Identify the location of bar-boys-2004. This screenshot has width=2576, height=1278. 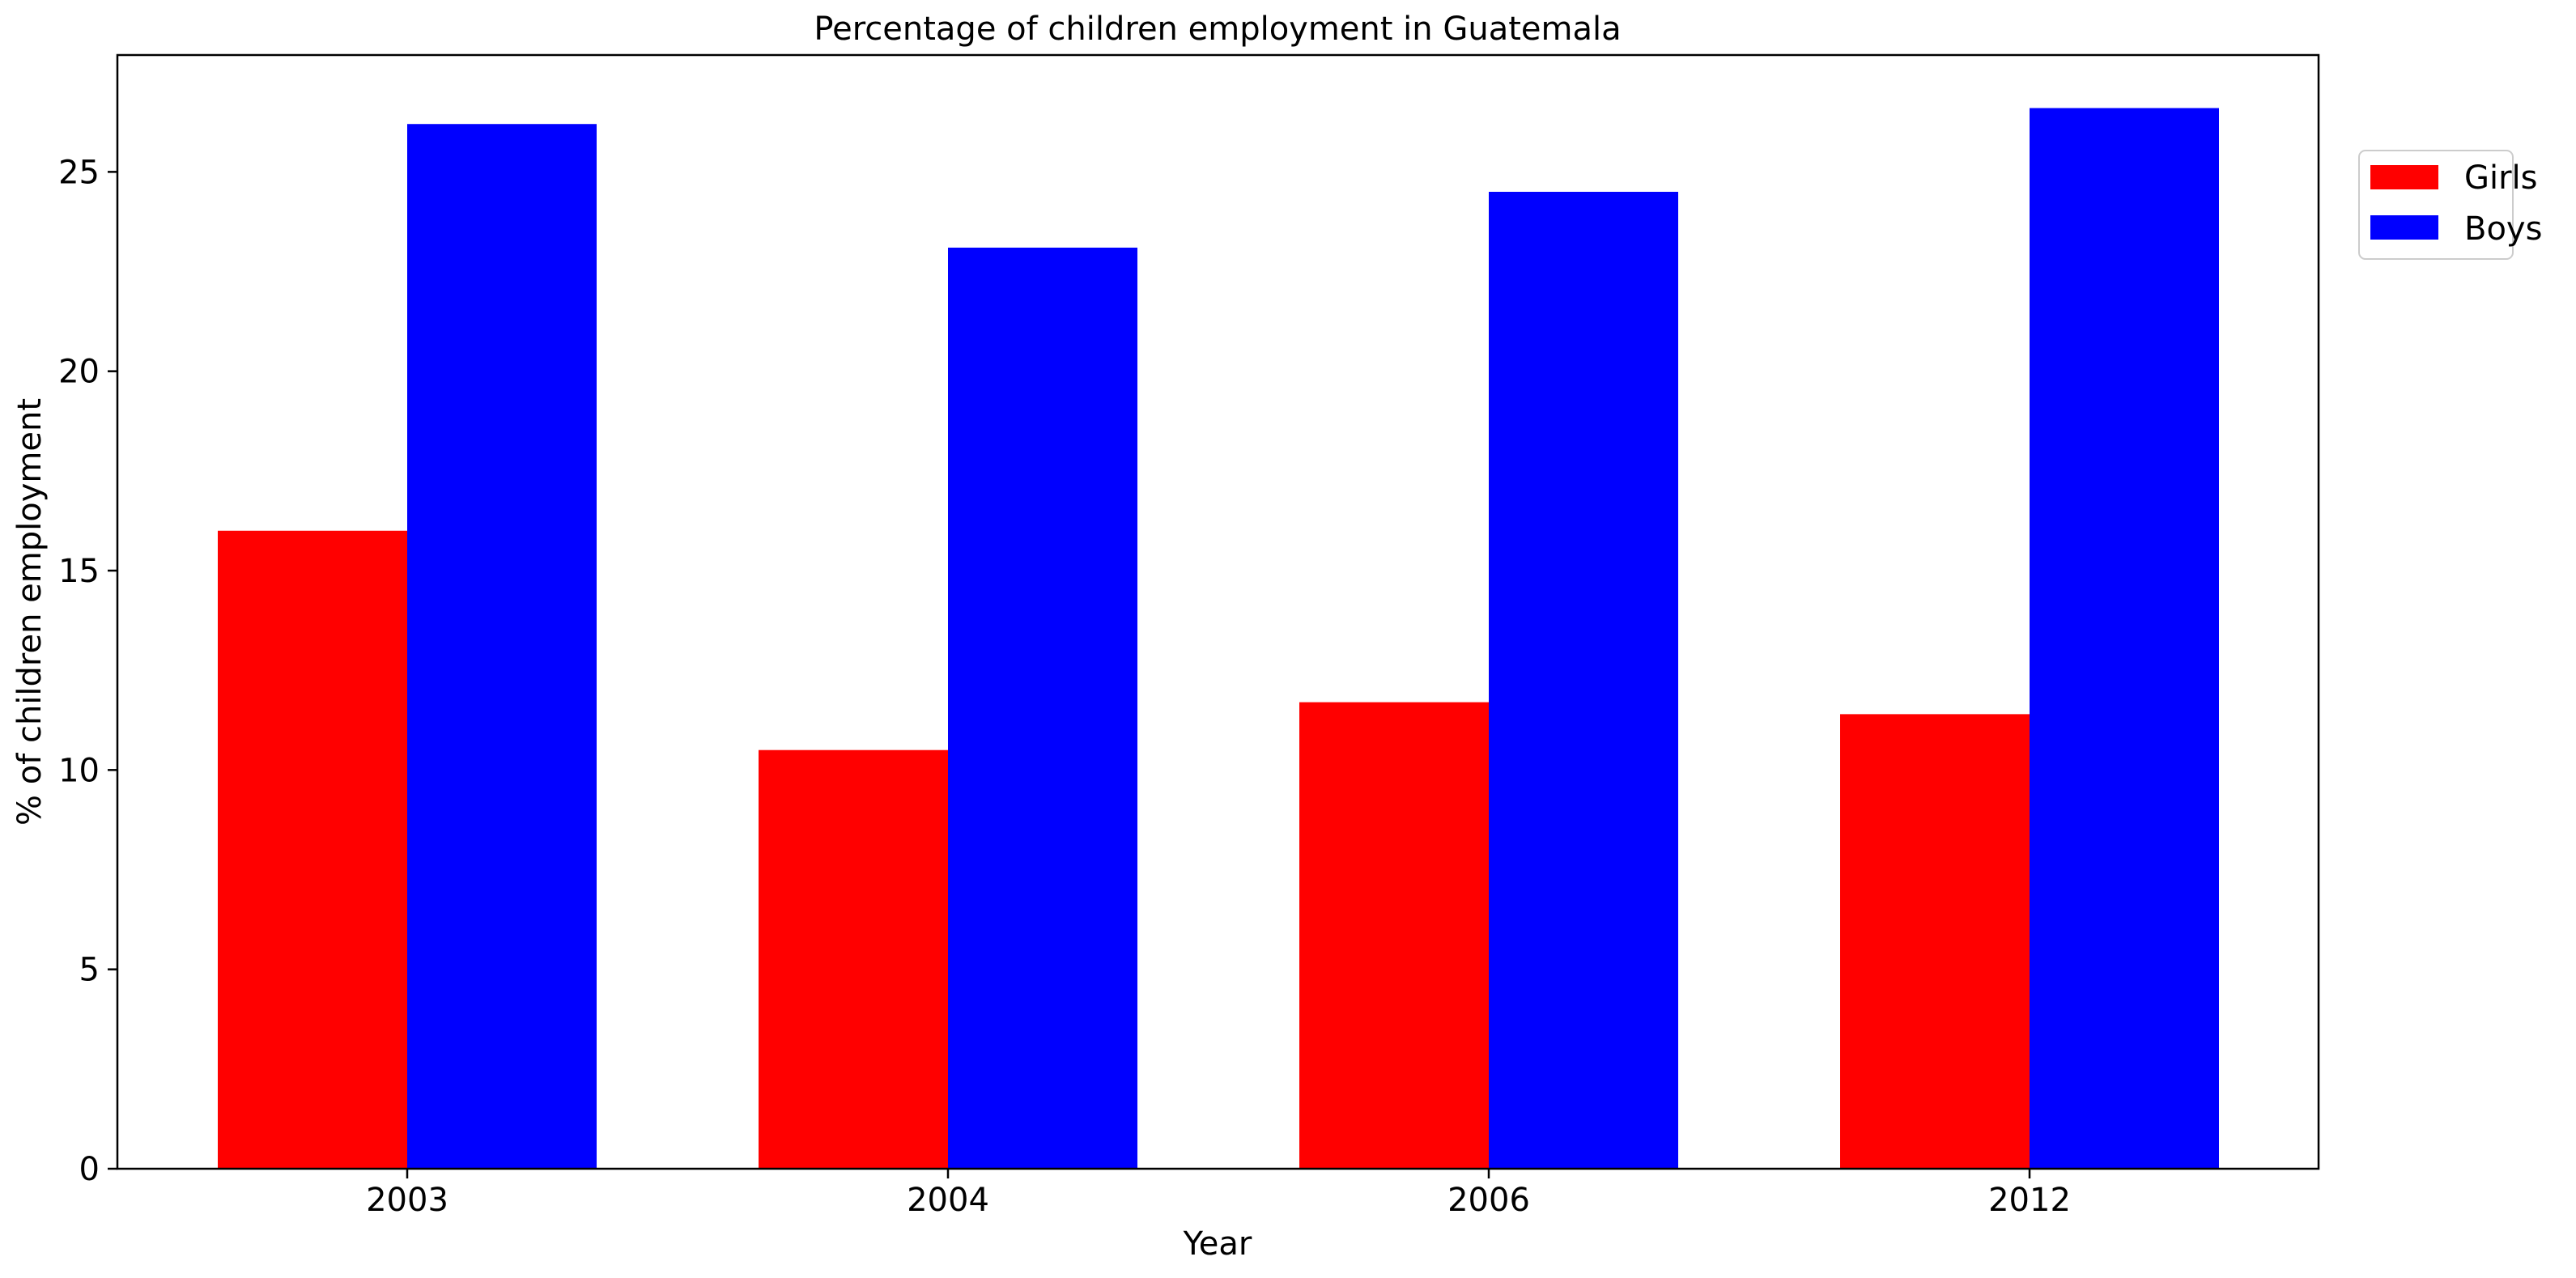
(1042, 708).